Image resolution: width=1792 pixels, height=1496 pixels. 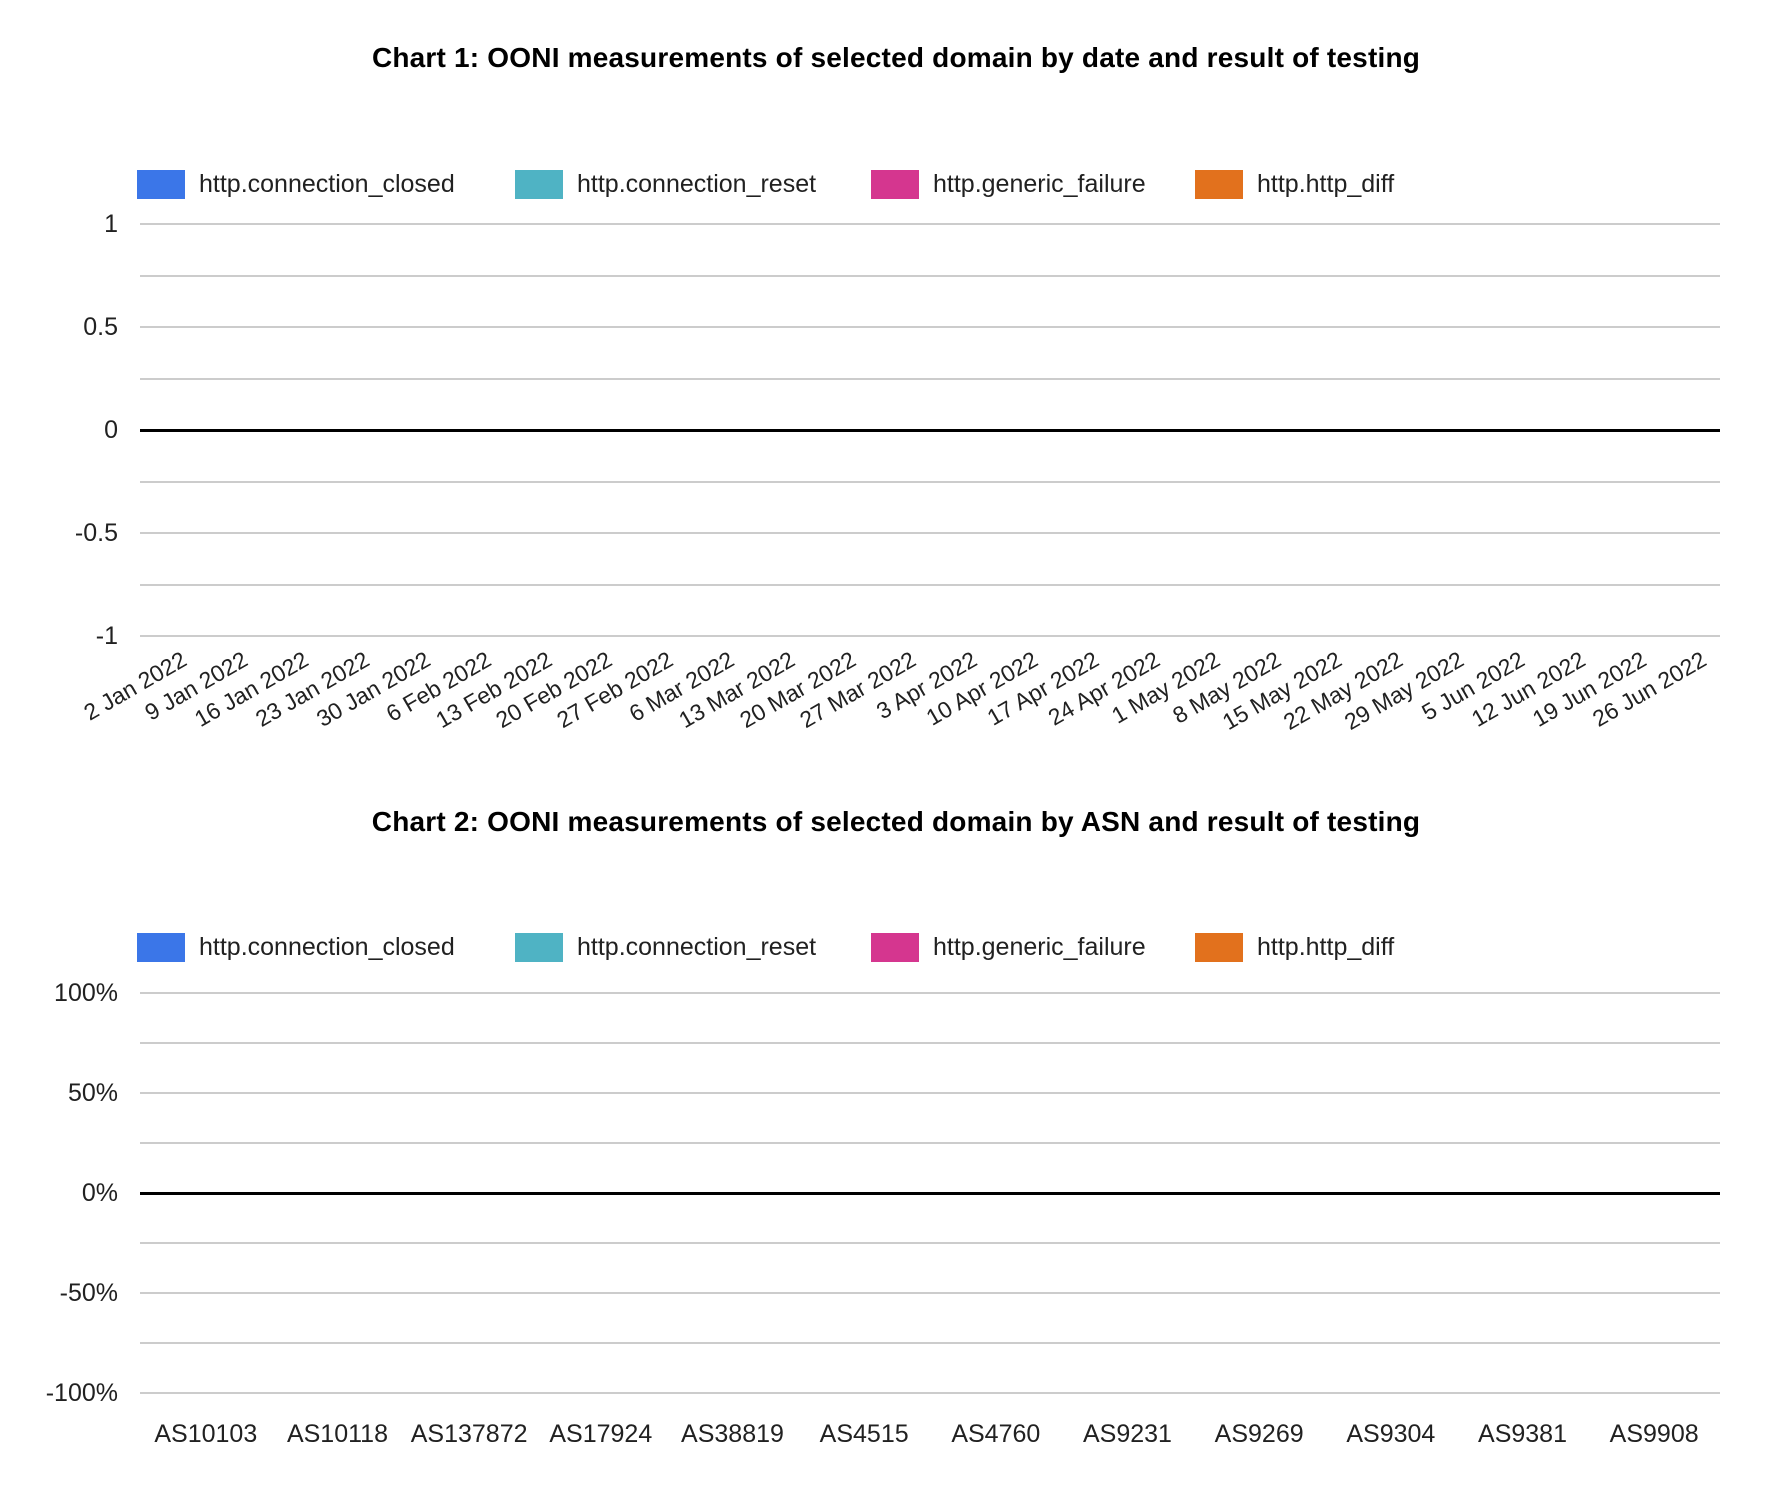 What do you see at coordinates (1259, 1434) in the screenshot?
I see `x-tick-label: AS9269` at bounding box center [1259, 1434].